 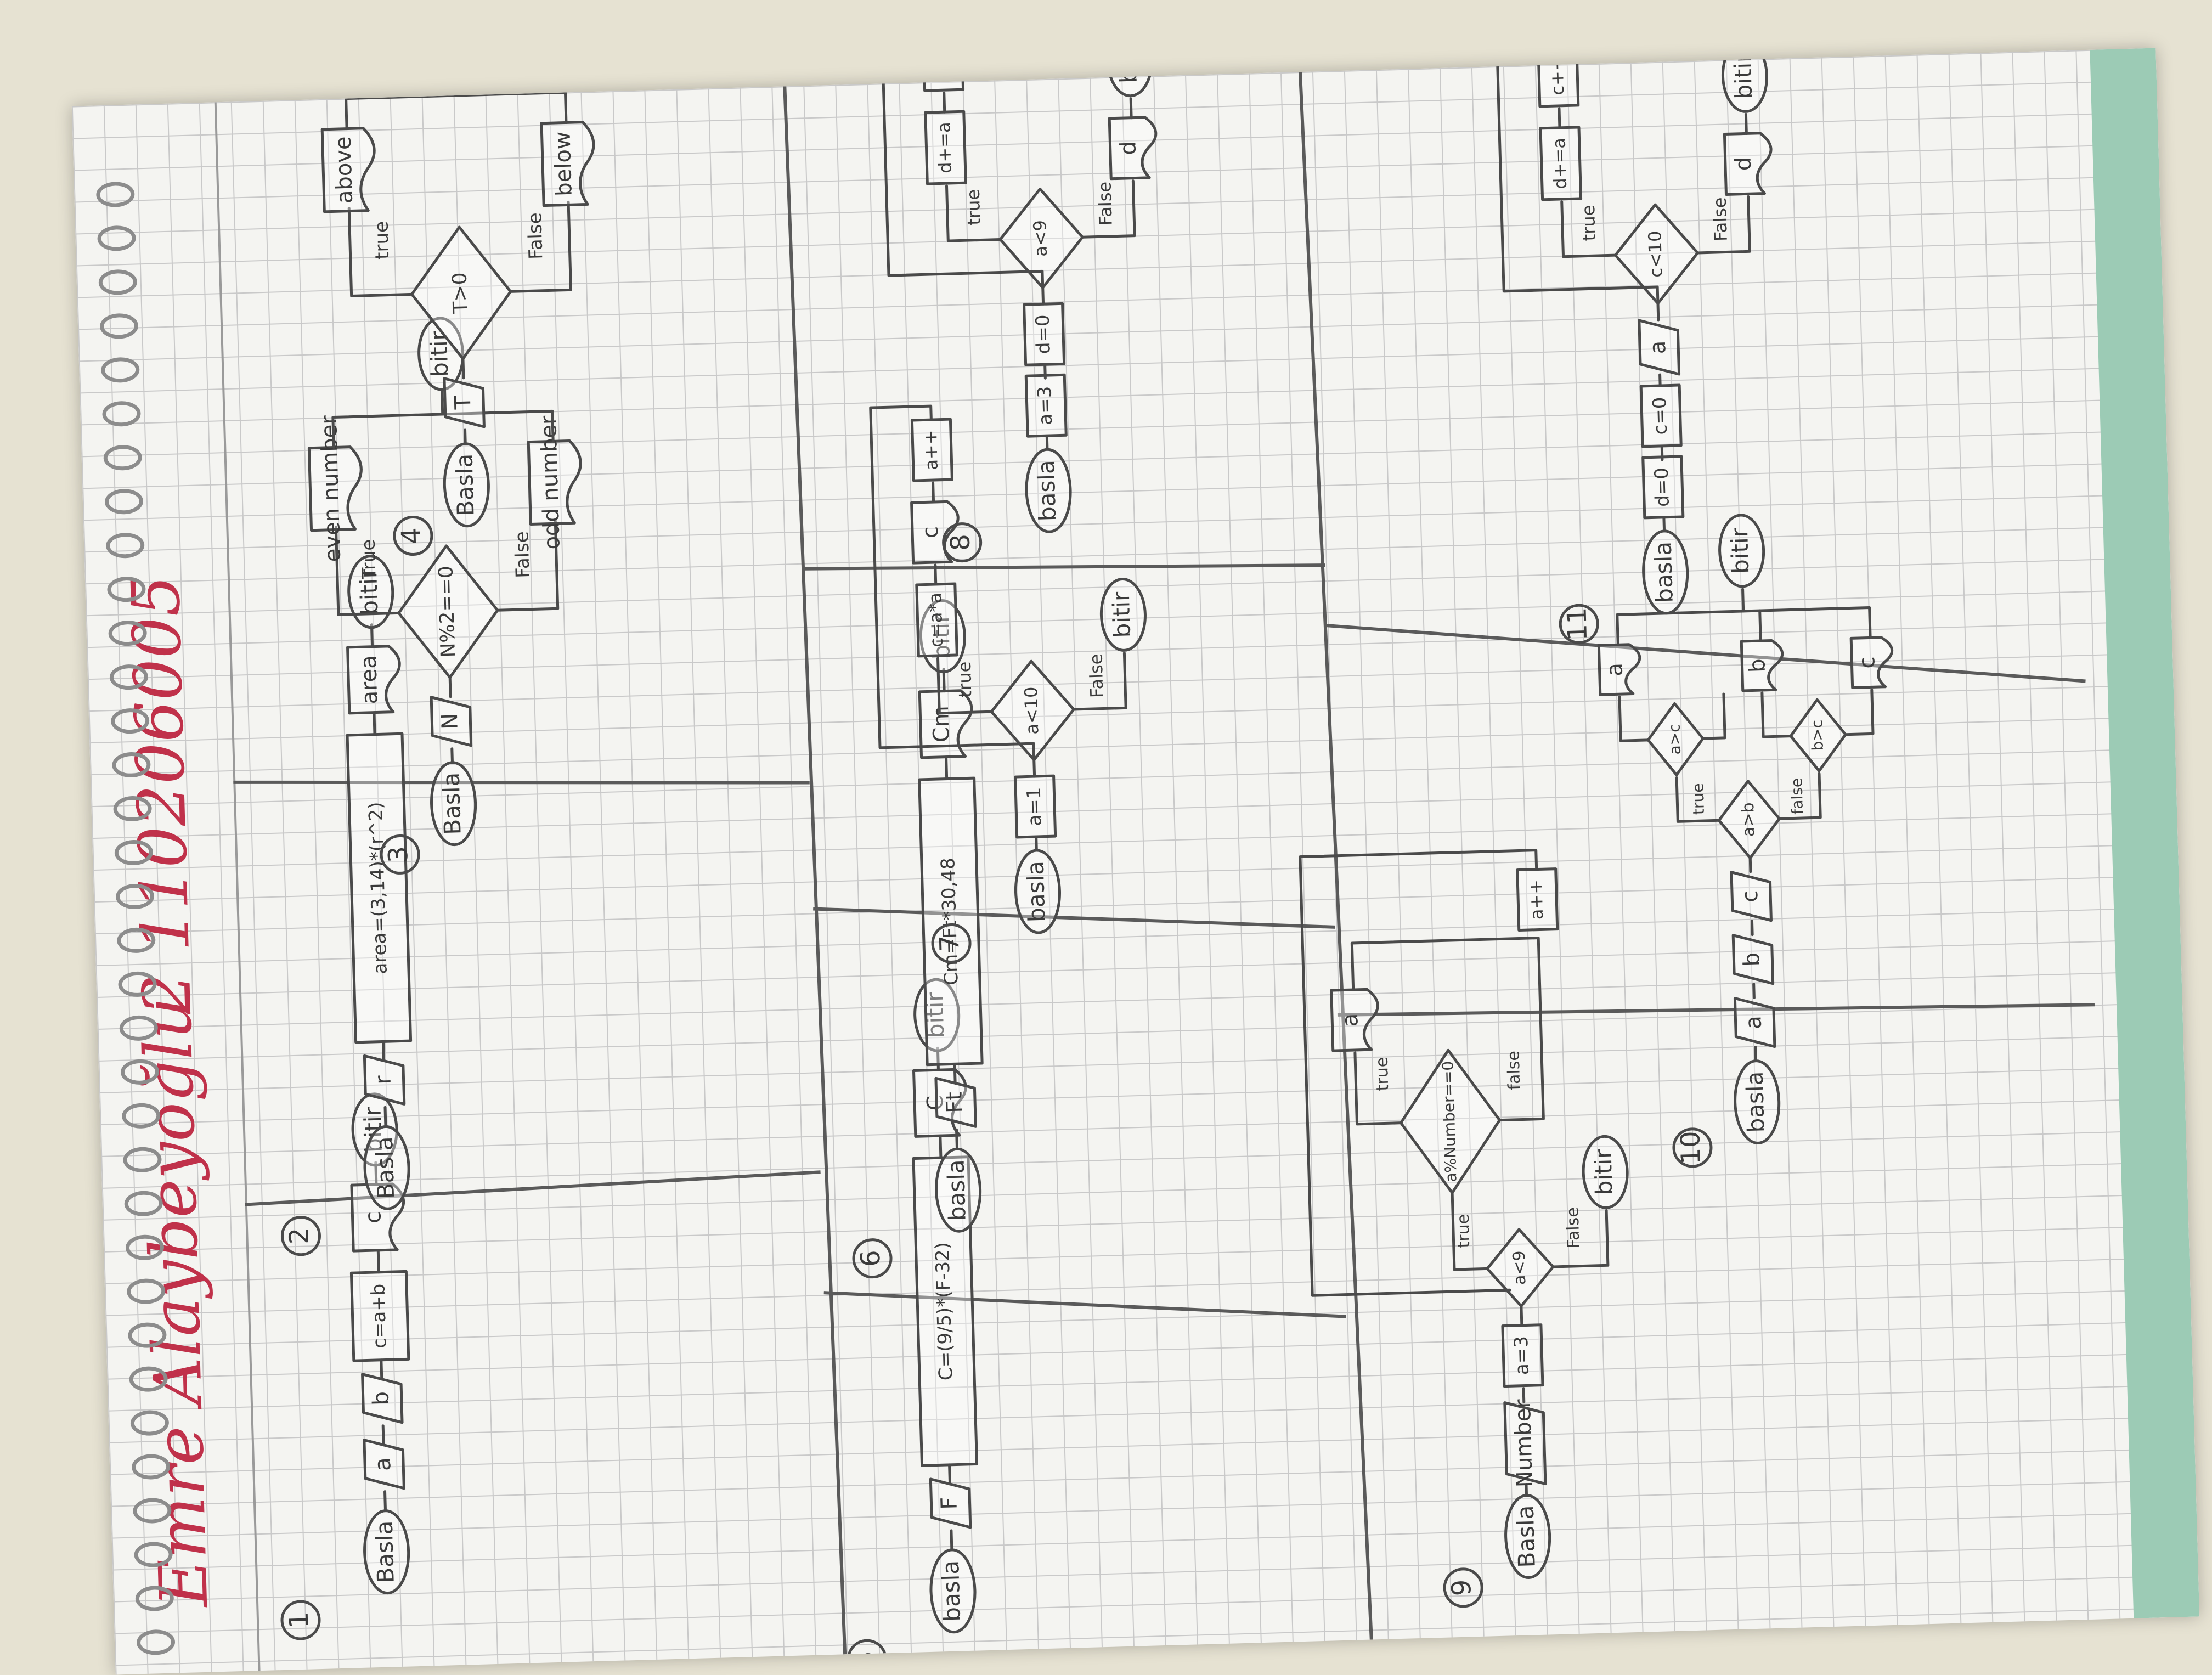 What do you see at coordinates (935, 621) in the screenshot?
I see `loop-process-box-label: c=a*a` at bounding box center [935, 621].